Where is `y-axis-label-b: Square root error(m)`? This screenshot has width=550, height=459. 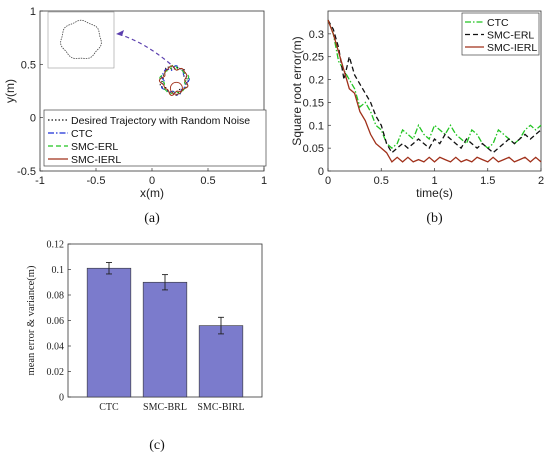 y-axis-label-b: Square root error(m) is located at coordinates (297, 90).